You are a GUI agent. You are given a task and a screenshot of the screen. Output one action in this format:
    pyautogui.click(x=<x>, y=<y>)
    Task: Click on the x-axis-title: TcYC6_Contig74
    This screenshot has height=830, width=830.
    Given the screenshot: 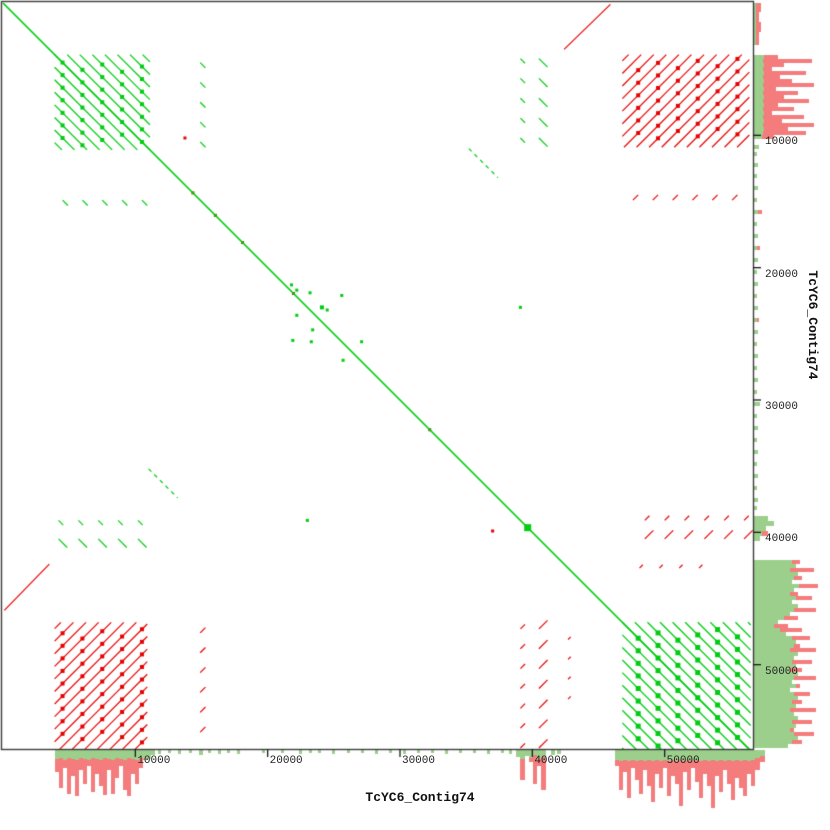 What is the action you would take?
    pyautogui.click(x=420, y=797)
    